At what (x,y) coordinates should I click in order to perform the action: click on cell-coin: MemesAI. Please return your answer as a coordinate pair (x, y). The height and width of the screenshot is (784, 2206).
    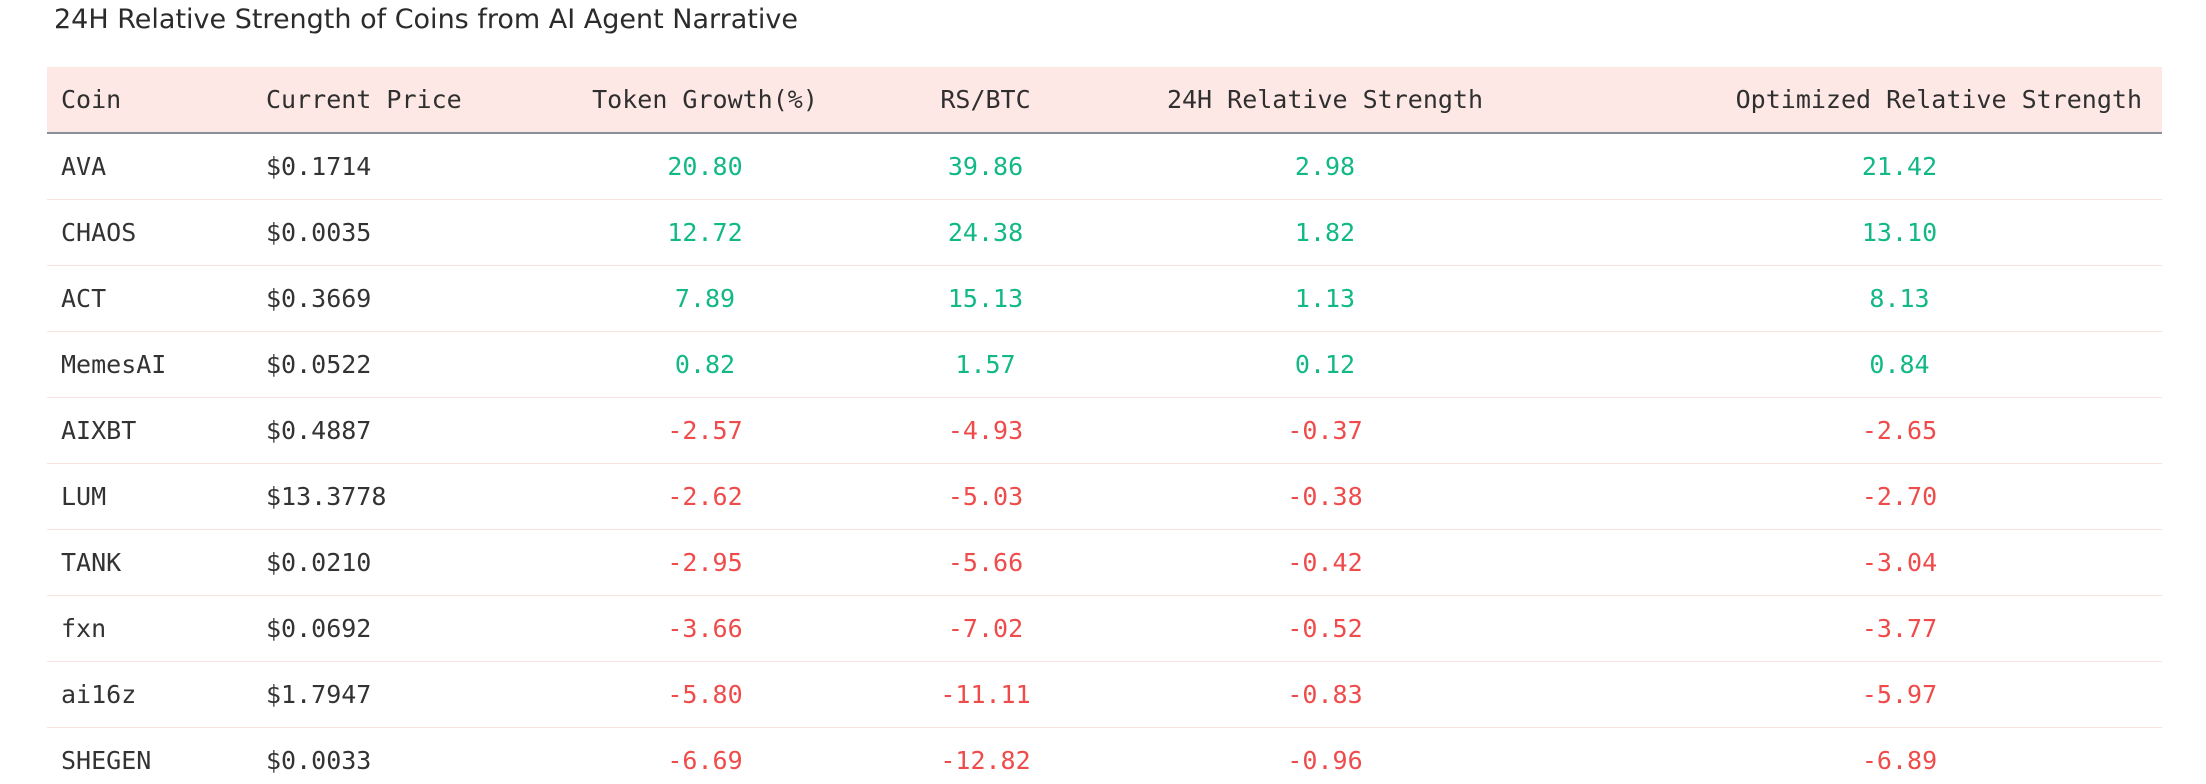
    Looking at the image, I should click on (156, 364).